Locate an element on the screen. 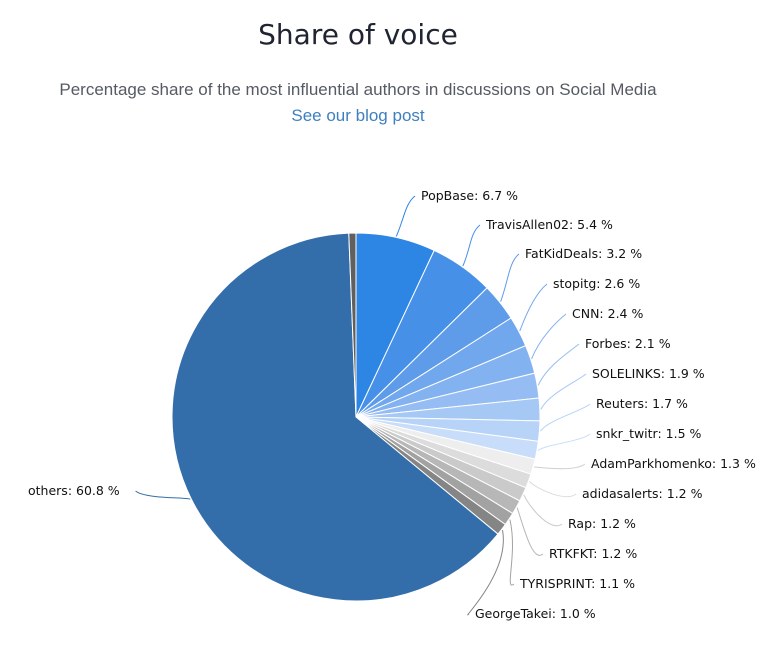  slice-label: TravisAllen02: 5.4 % is located at coordinates (549, 224).